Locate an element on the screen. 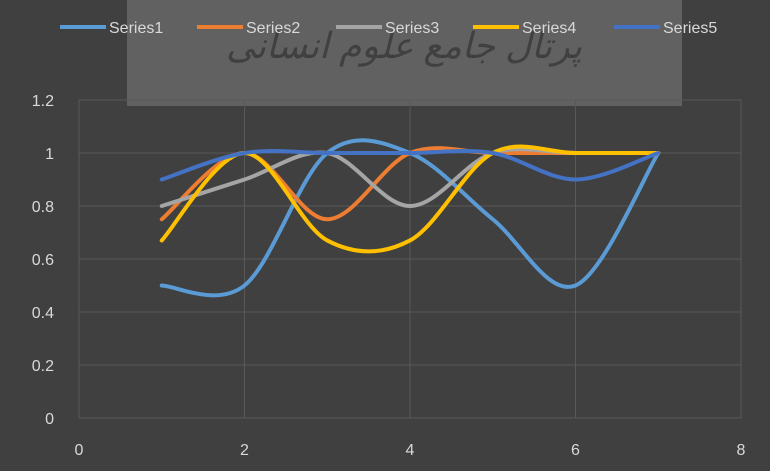  legend: Series1 Series2 Series3 Series4 Series5 is located at coordinates (388, 28).